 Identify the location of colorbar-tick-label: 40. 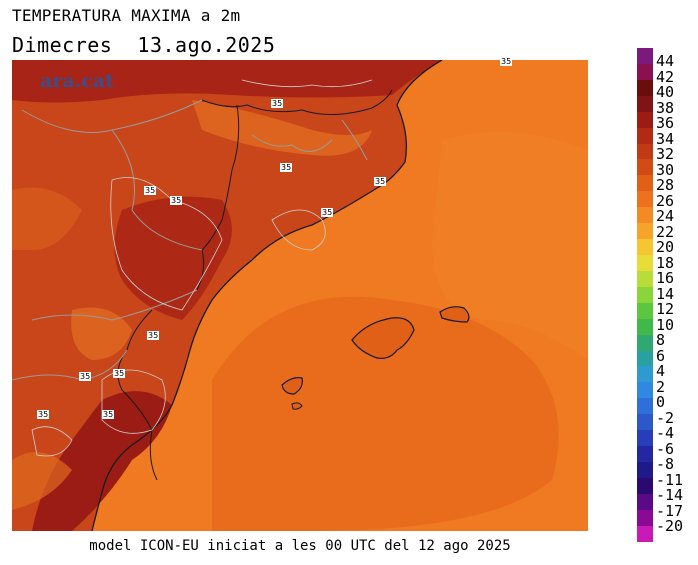
(665, 92).